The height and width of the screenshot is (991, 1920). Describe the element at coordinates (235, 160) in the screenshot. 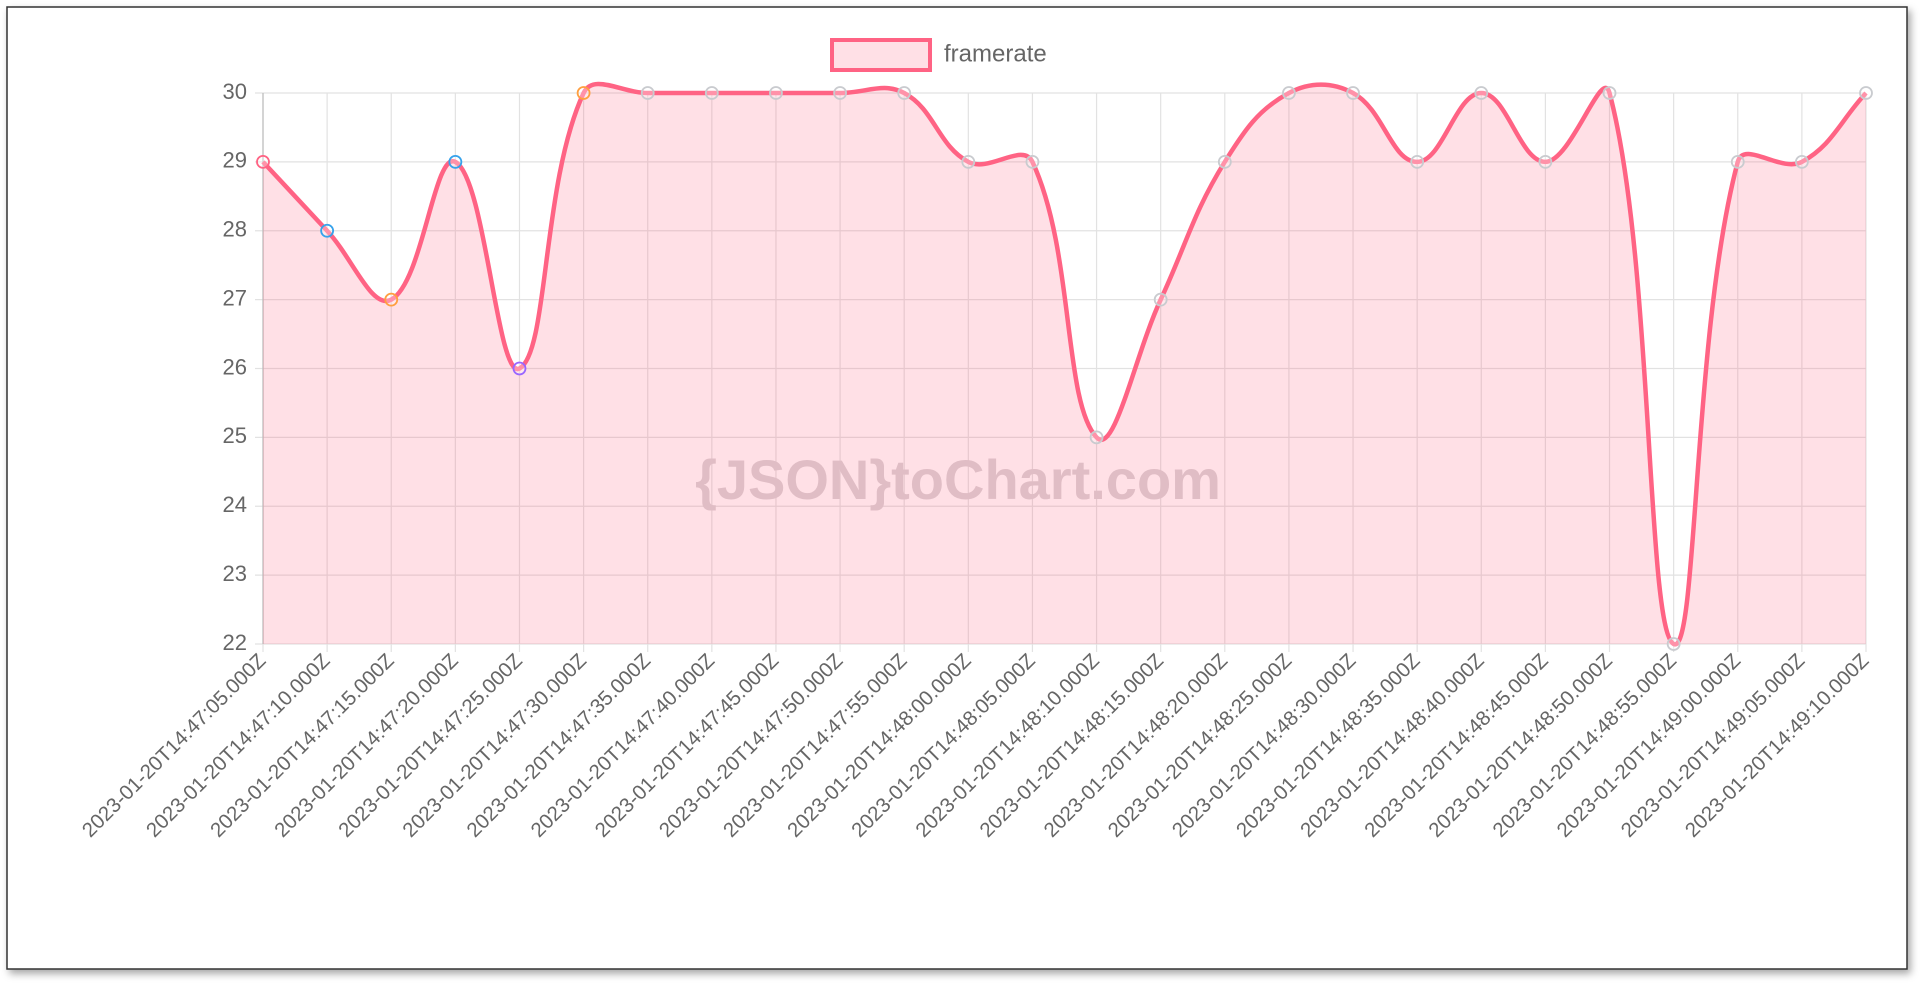

I see `y-tick-label: 29` at that location.